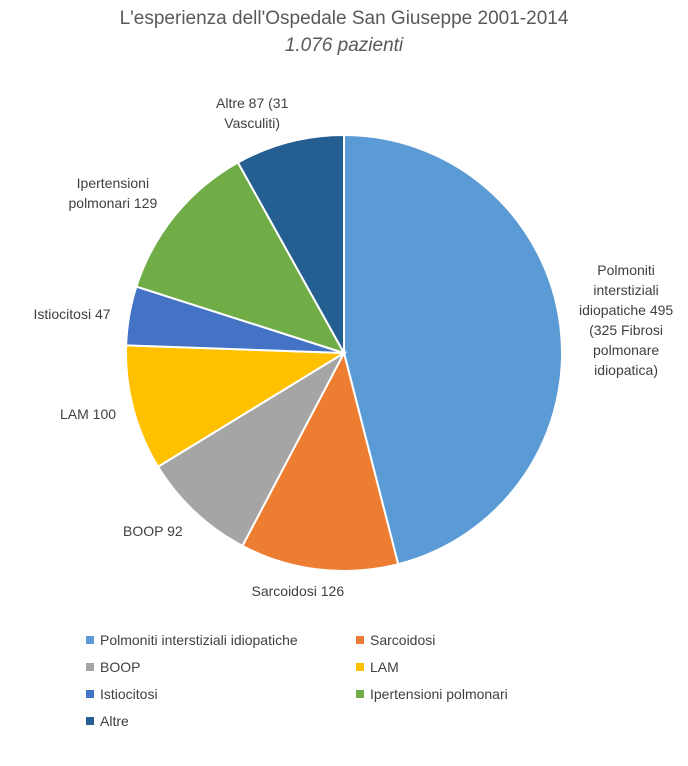 This screenshot has width=688, height=766. I want to click on legend-label: Altre, so click(114, 721).